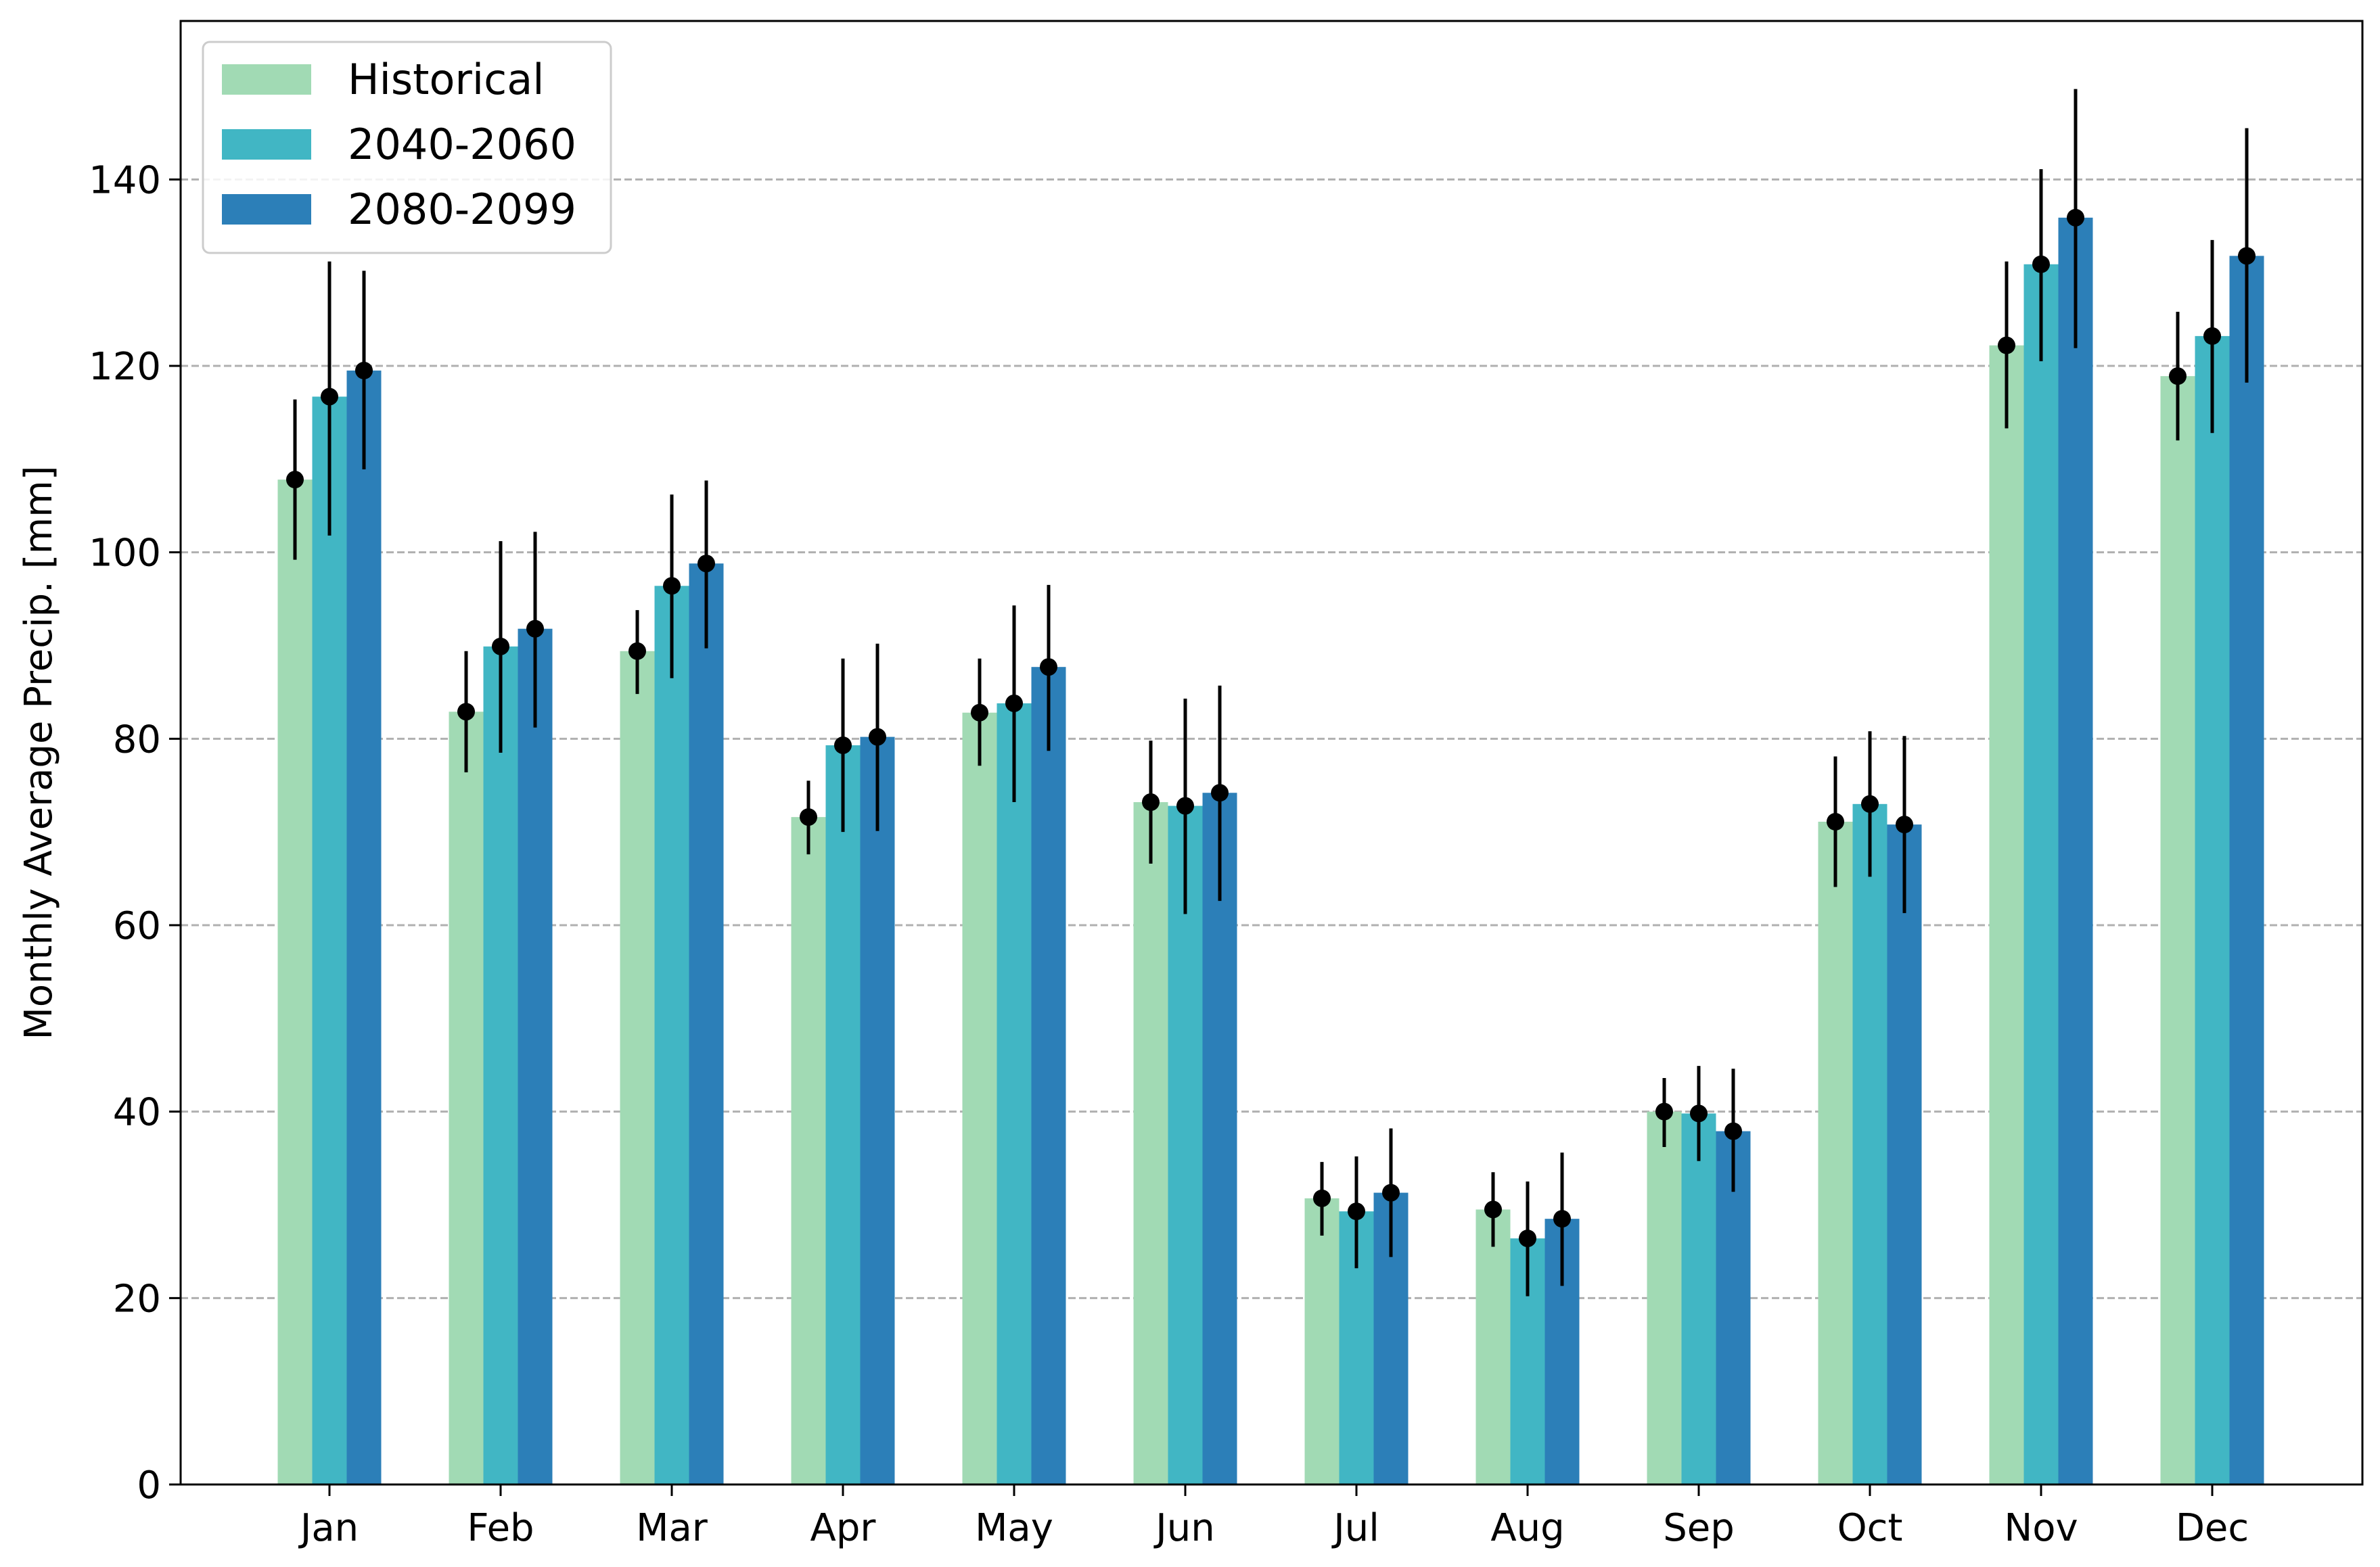 The height and width of the screenshot is (1567, 2380). What do you see at coordinates (125, 180) in the screenshot?
I see `y-tick-label: 140` at bounding box center [125, 180].